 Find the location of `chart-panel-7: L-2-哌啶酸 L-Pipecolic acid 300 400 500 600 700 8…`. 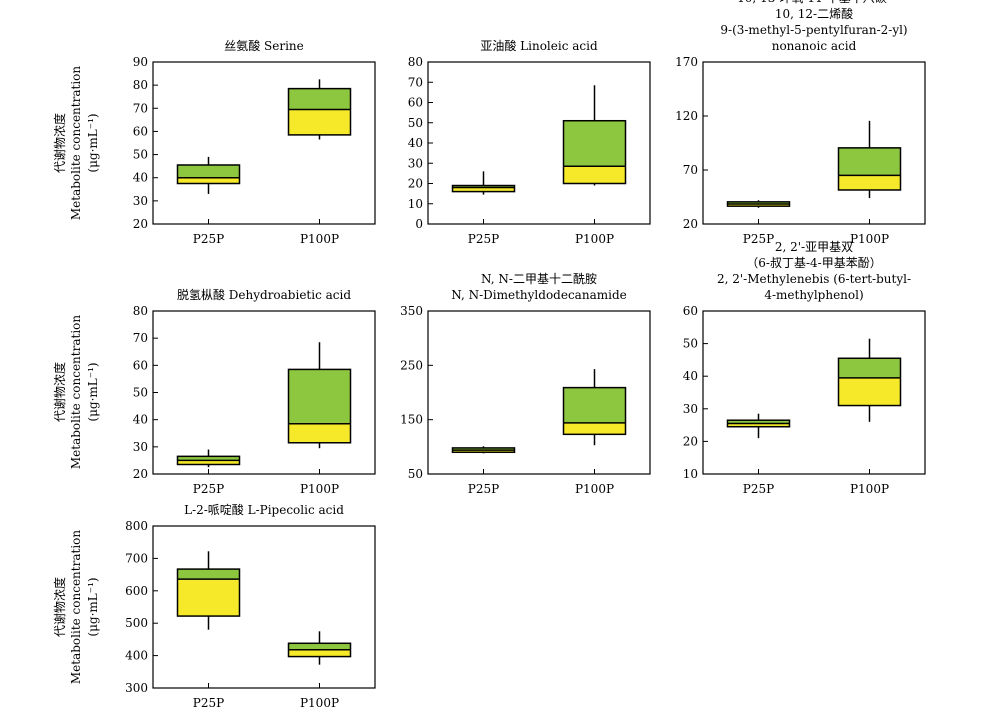

chart-panel-7: L-2-哌啶酸 L-Pipecolic acid 300 400 500 600 700 8… is located at coordinates (250, 606).